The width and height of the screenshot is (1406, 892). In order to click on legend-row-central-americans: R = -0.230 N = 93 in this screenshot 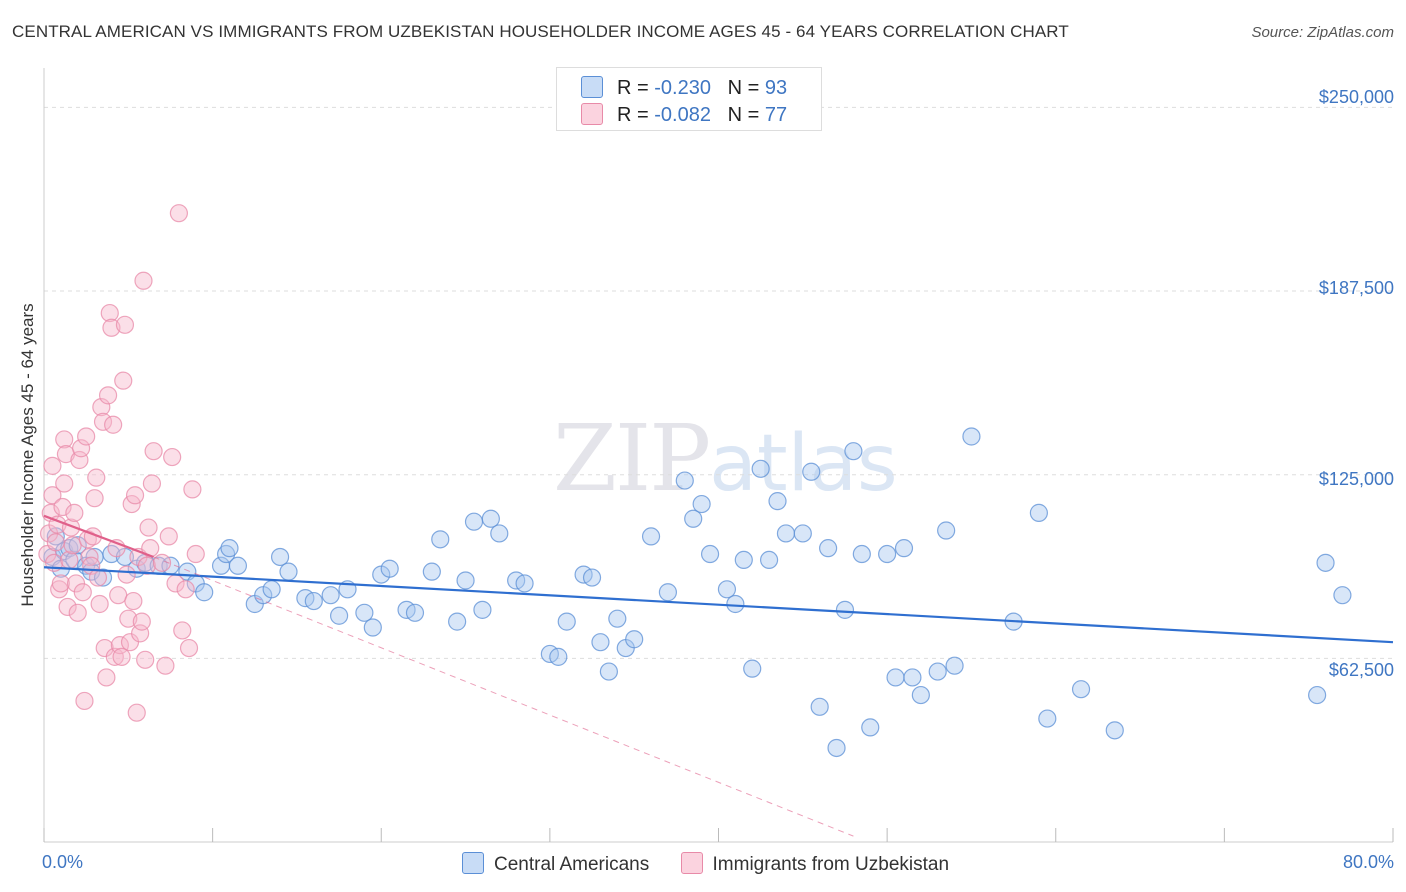, I will do `click(684, 87)`.